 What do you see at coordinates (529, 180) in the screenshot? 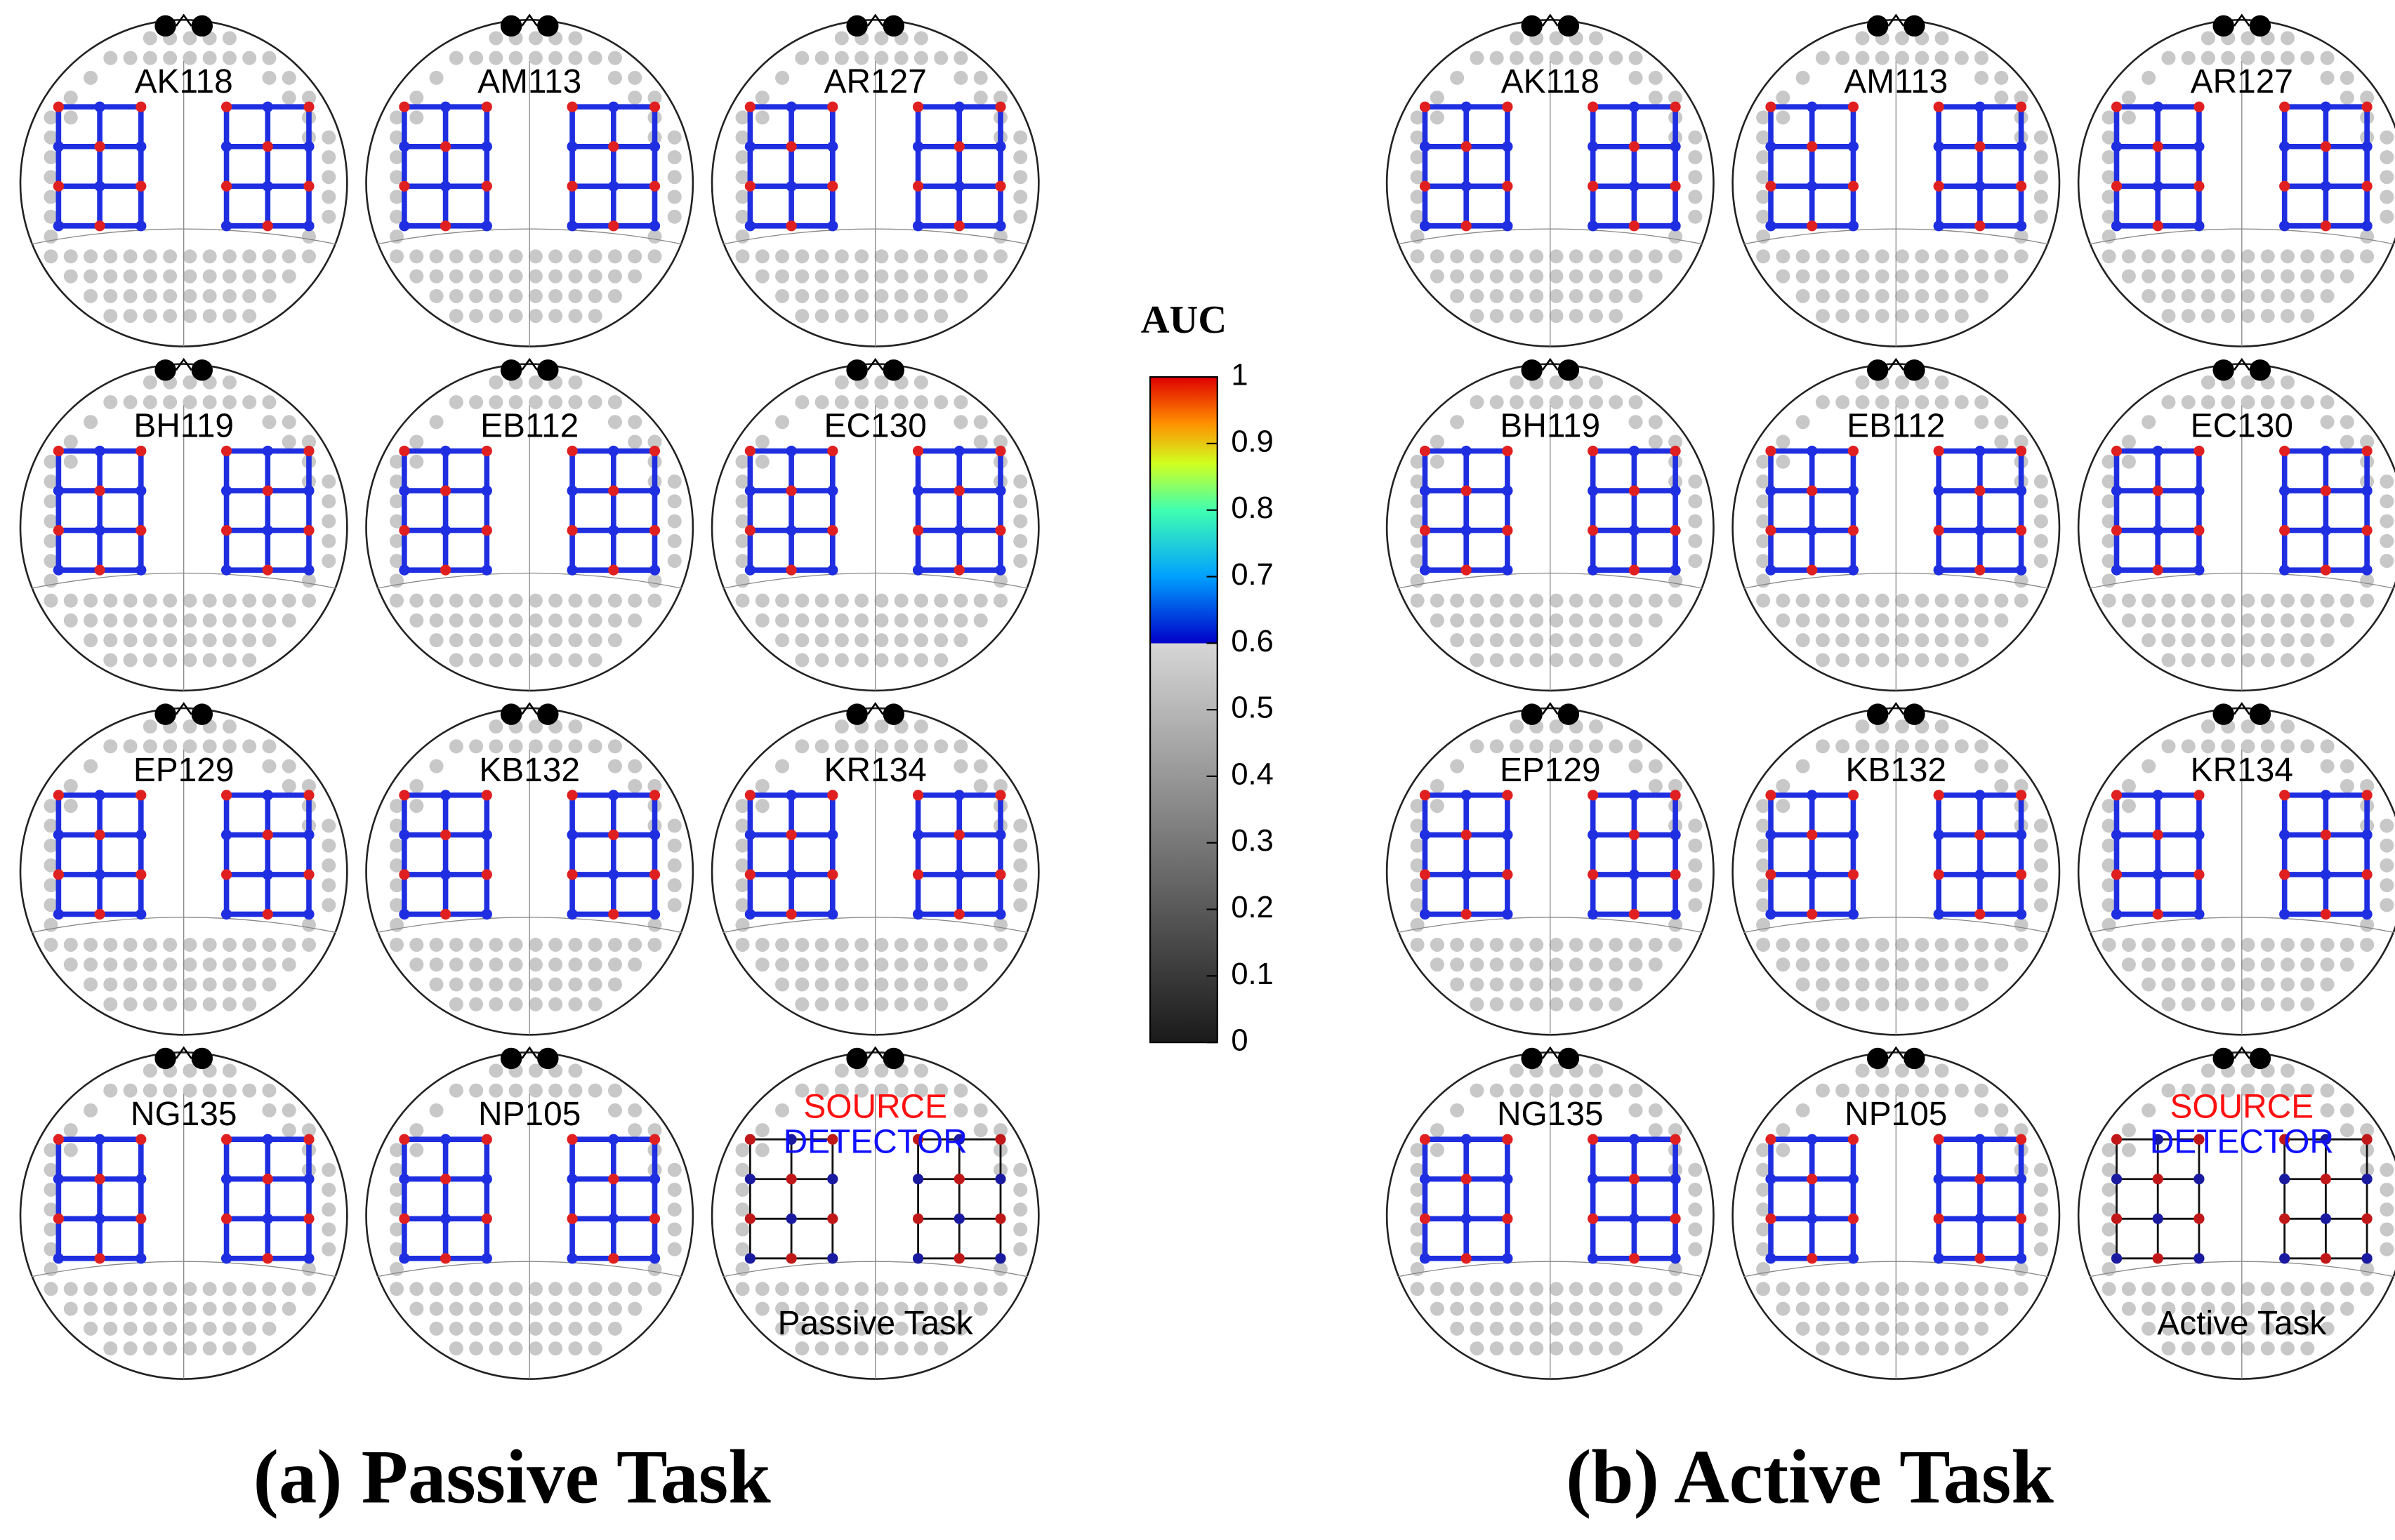
I see `subject-head: AM113` at bounding box center [529, 180].